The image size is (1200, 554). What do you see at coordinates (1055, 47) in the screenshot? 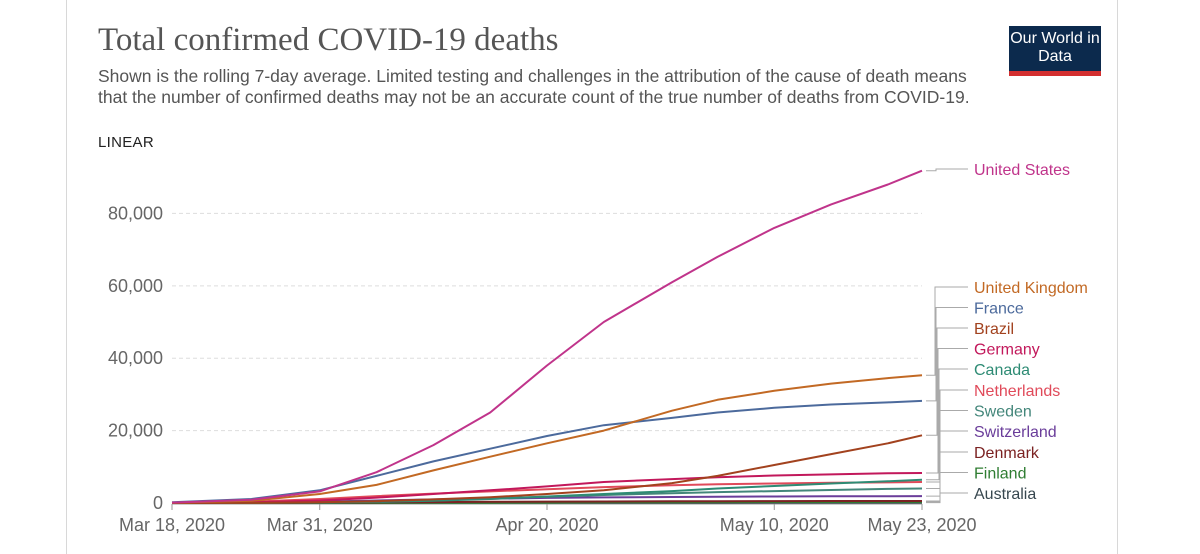
I see `logo-text: Our World in Data` at bounding box center [1055, 47].